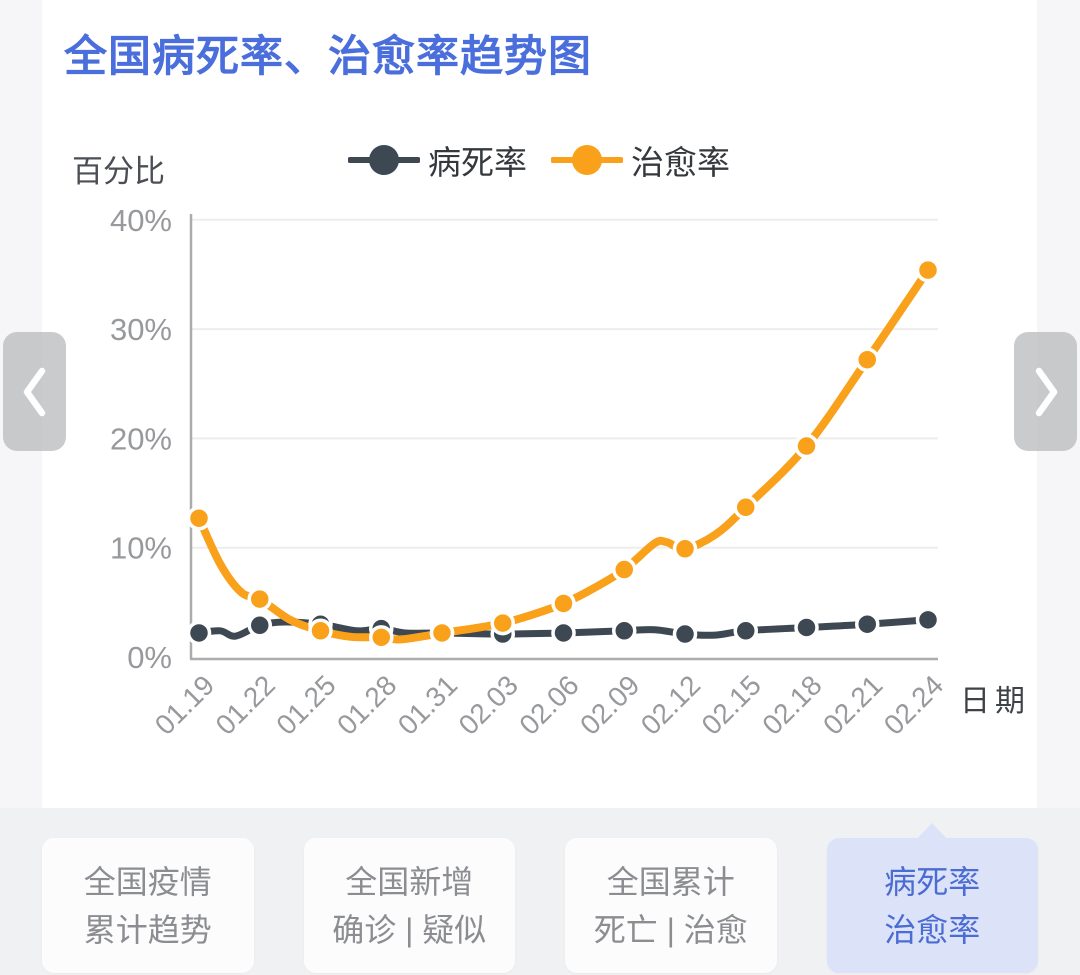 Image resolution: width=1080 pixels, height=975 pixels. I want to click on legend: 病死率 治愈率, so click(539, 160).